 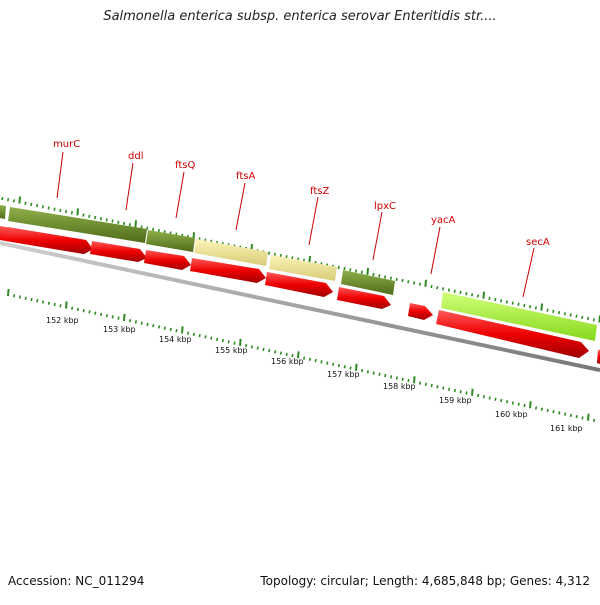 I want to click on kbp-label: 153 kbp, so click(x=119, y=329).